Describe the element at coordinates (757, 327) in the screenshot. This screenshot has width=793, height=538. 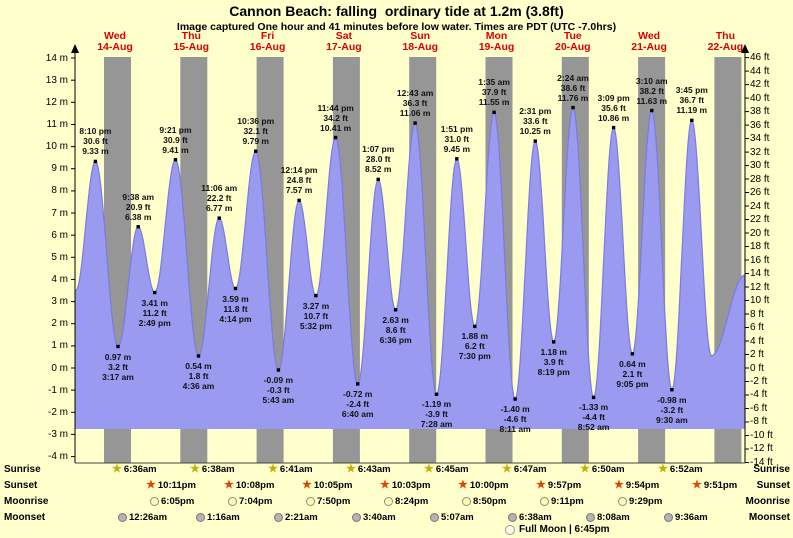
I see `y-axis-right-tick-label: 6 ft` at that location.